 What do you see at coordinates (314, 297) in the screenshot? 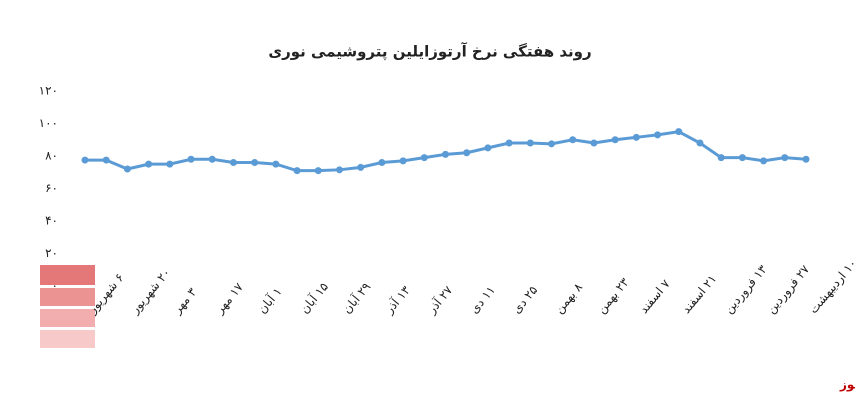
I see `x-tick-label: ۱۵ آبان` at bounding box center [314, 297].